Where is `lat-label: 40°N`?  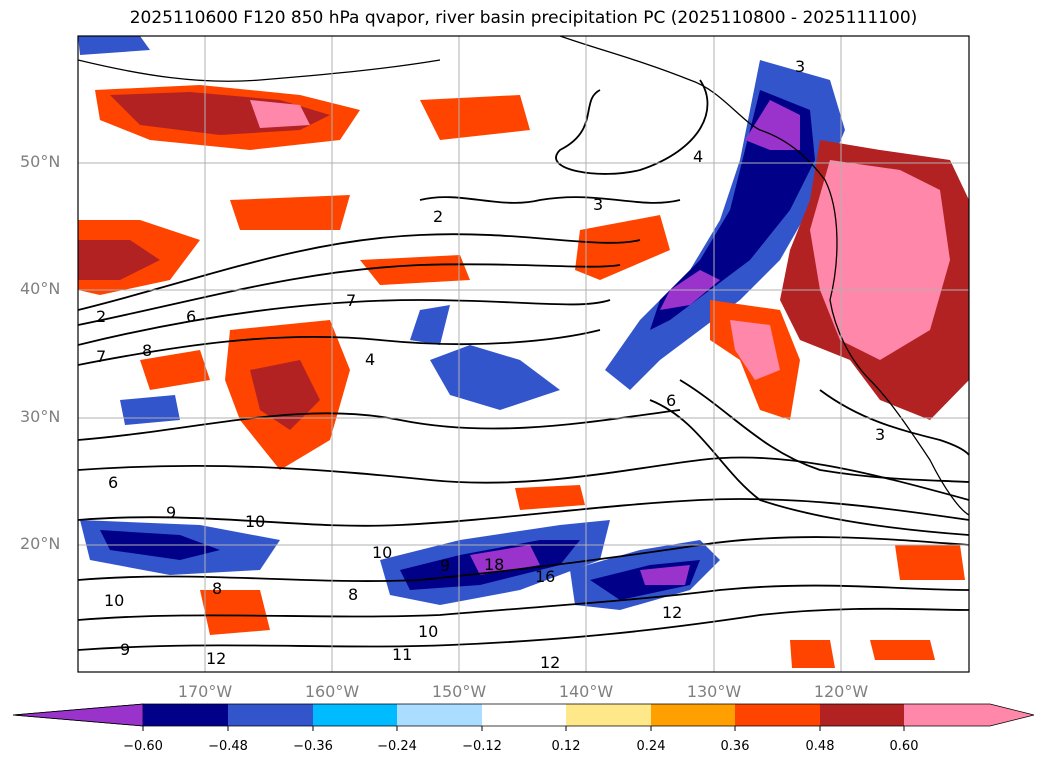 lat-label: 40°N is located at coordinates (40, 288).